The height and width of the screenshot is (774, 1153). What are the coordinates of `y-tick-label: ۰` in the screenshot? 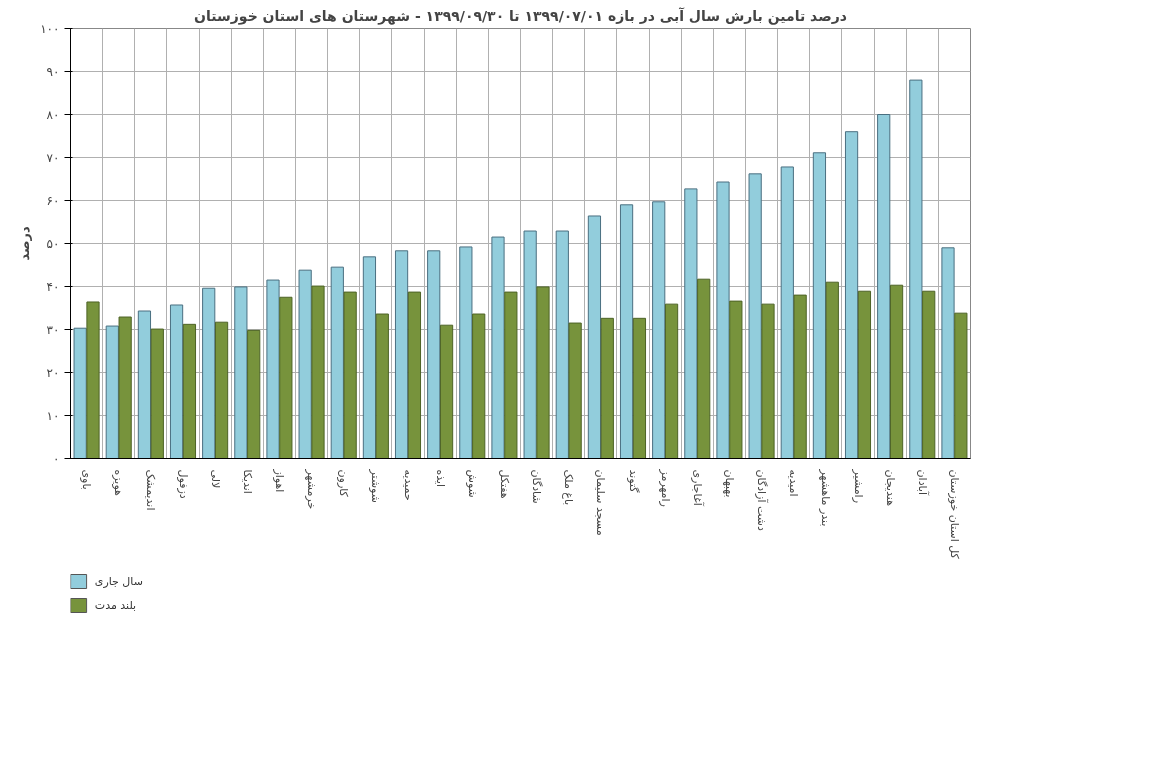 It's located at (56, 458).